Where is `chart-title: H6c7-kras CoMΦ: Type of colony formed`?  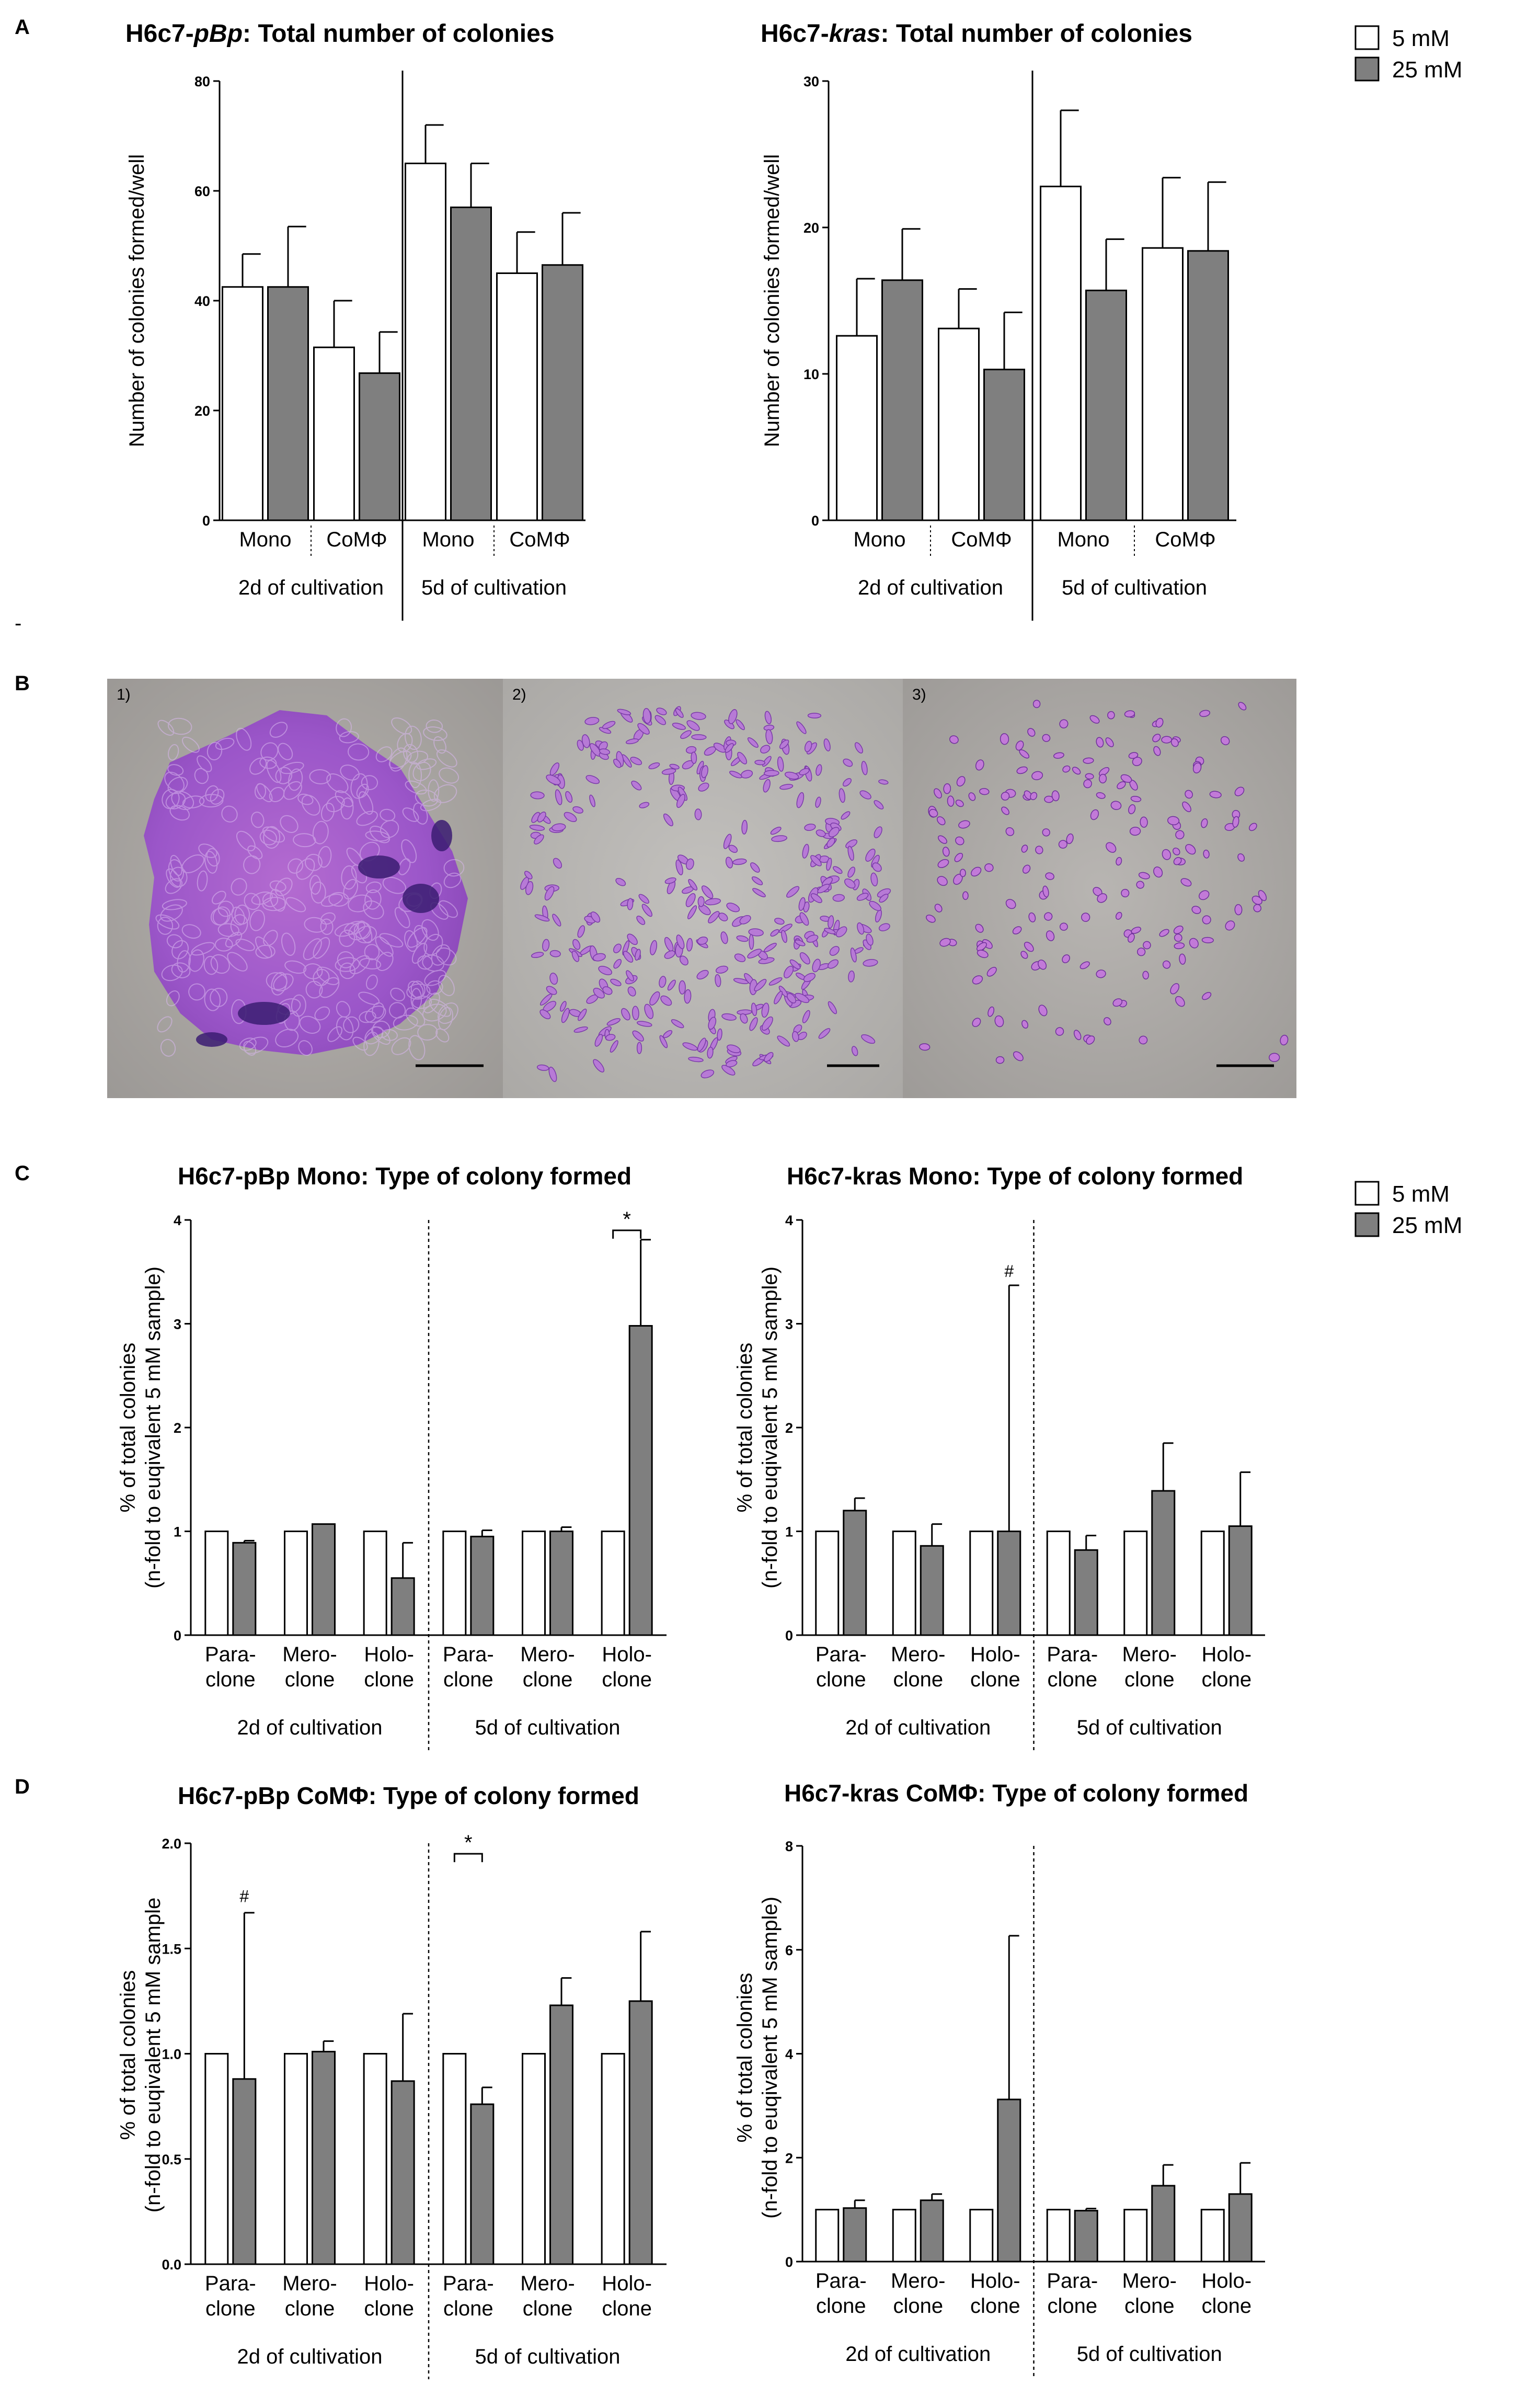
chart-title: H6c7-kras CoMΦ: Type of colony formed is located at coordinates (1016, 1793).